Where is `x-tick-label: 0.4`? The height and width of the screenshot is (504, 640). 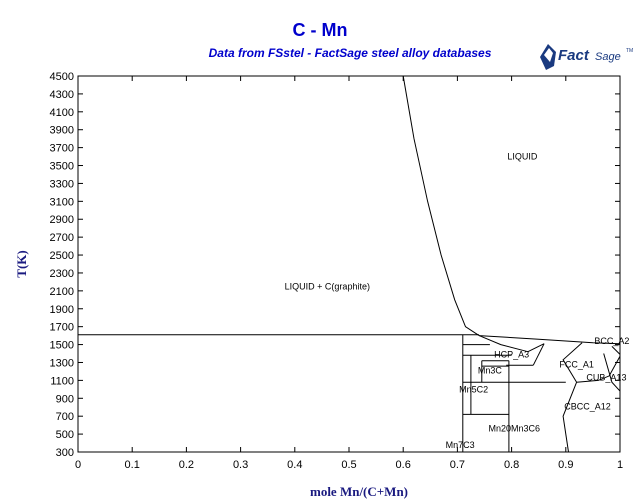 x-tick-label: 0.4 is located at coordinates (294, 465).